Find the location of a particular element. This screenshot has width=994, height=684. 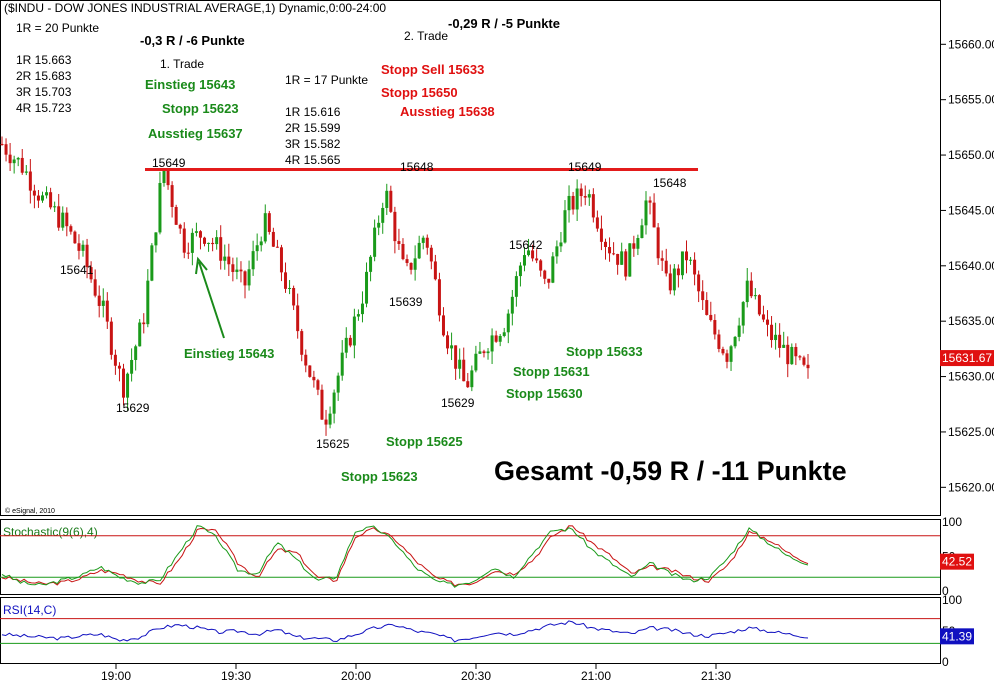

r17-label: 1R = 17 Punkte is located at coordinates (326, 80).